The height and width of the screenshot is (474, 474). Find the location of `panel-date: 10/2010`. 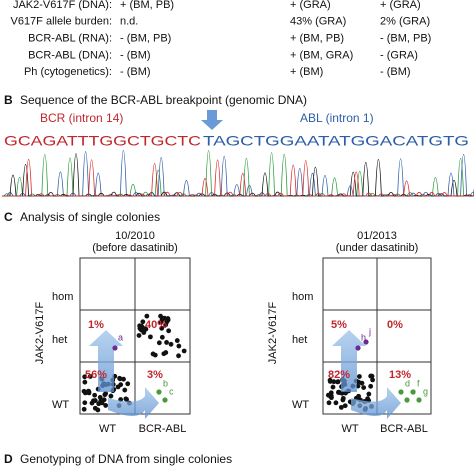

panel-date: 10/2010 is located at coordinates (135, 236).